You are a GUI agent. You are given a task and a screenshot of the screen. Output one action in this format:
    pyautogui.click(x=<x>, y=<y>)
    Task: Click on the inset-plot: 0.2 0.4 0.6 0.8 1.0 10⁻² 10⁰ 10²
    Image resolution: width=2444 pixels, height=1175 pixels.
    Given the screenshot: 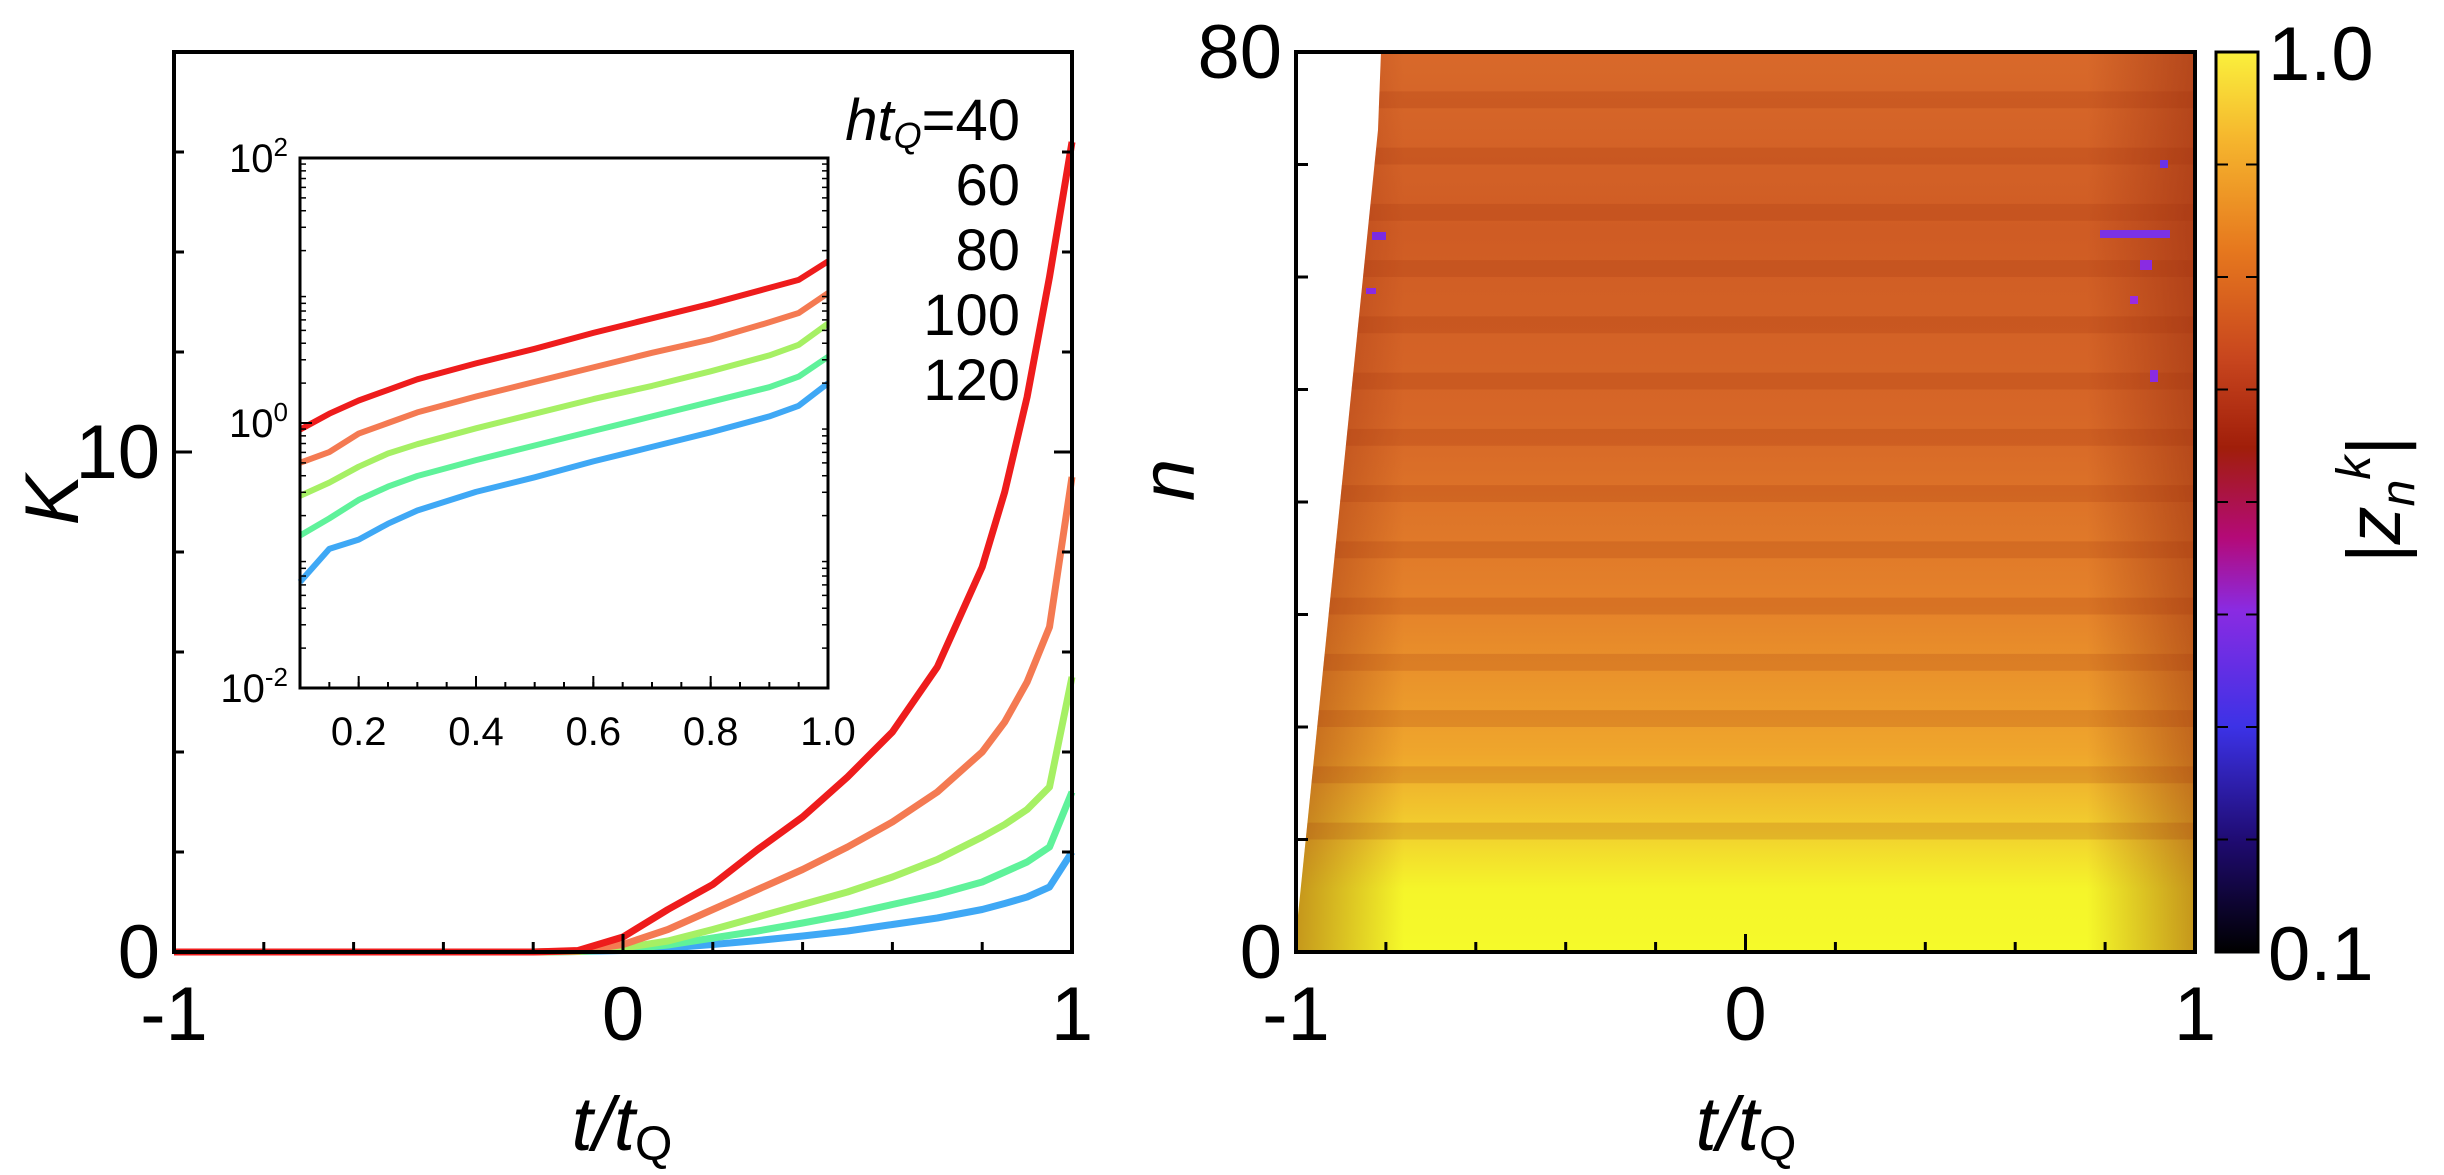 What is the action you would take?
    pyautogui.click(x=537, y=443)
    